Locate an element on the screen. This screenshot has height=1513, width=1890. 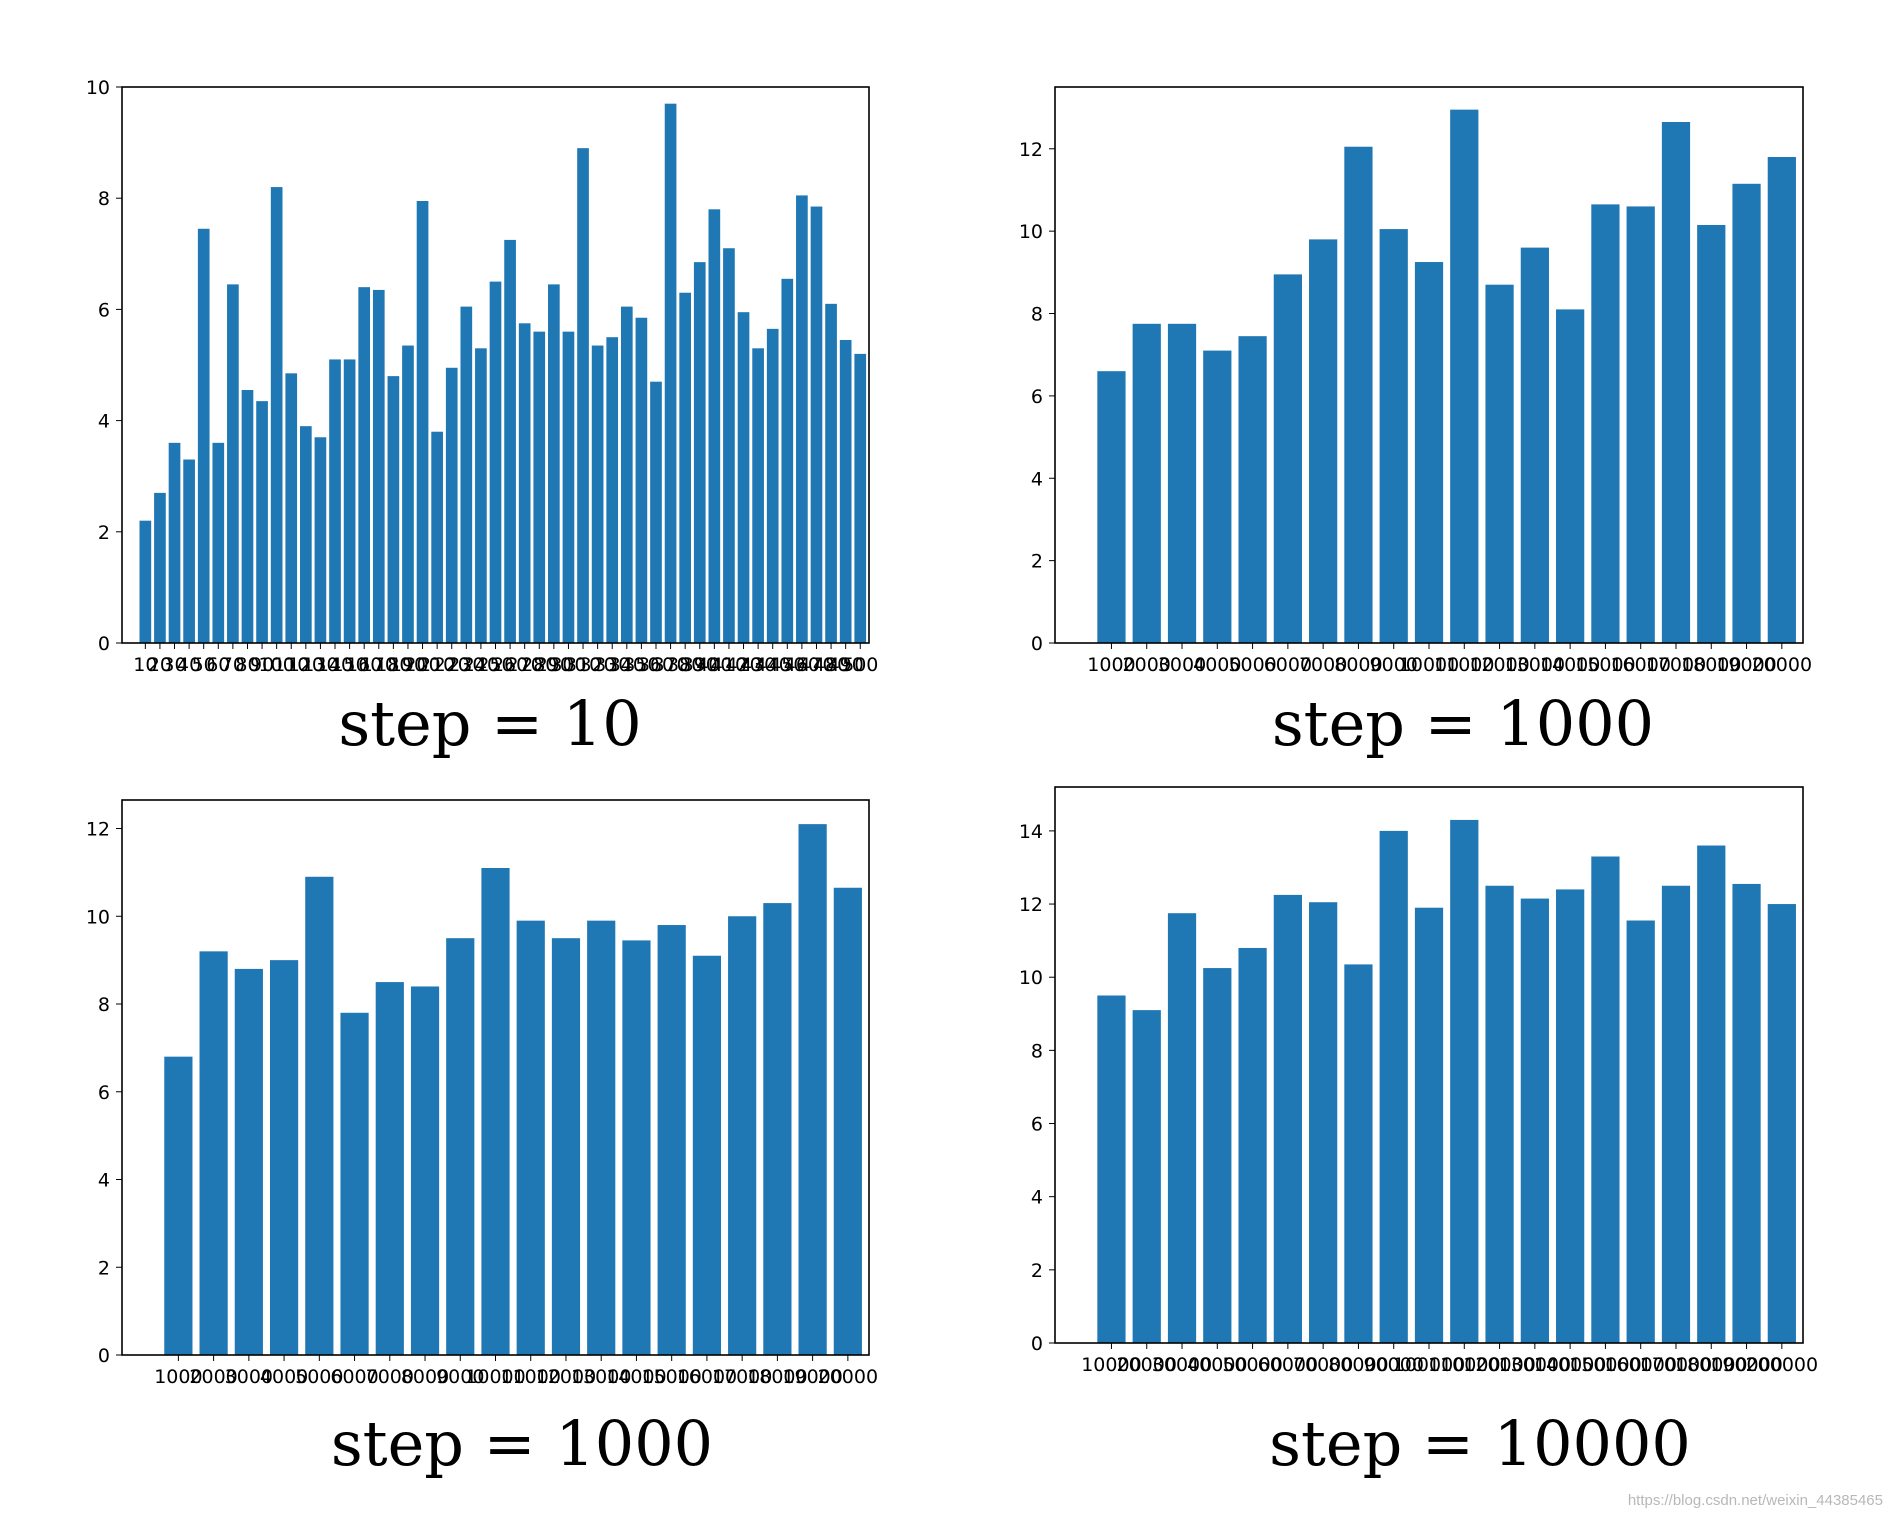
x-tick-label: 100000 is located at coordinates (1429, 1365).